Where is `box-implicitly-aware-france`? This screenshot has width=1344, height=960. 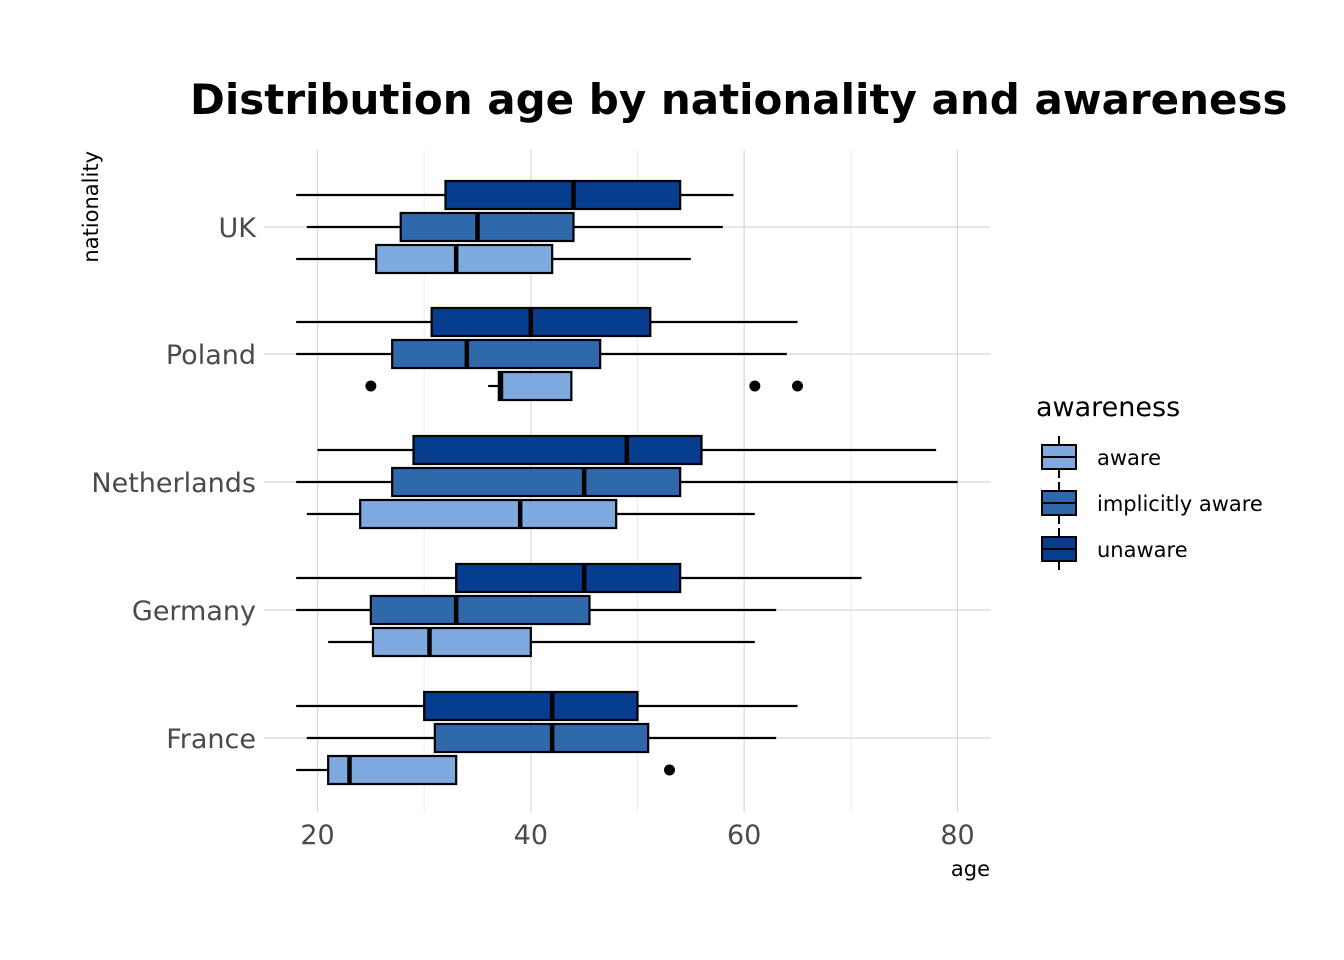
box-implicitly-aware-france is located at coordinates (541, 738).